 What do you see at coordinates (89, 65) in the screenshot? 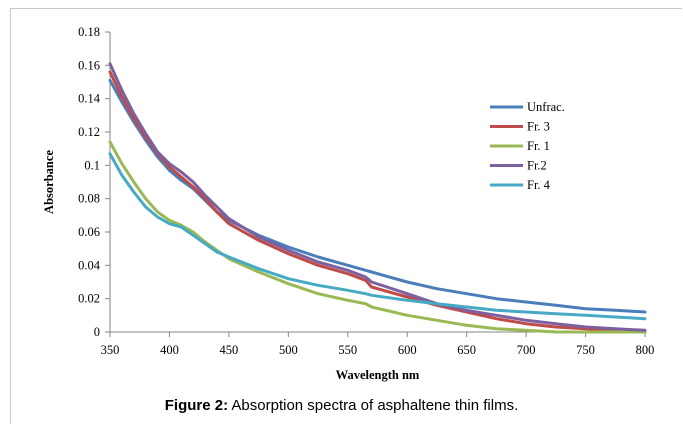
I see `y-tick-label: 0.16` at bounding box center [89, 65].